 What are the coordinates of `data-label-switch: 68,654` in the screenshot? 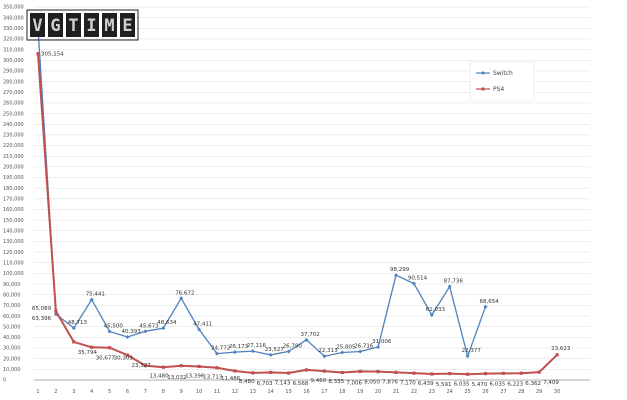 It's located at (490, 302).